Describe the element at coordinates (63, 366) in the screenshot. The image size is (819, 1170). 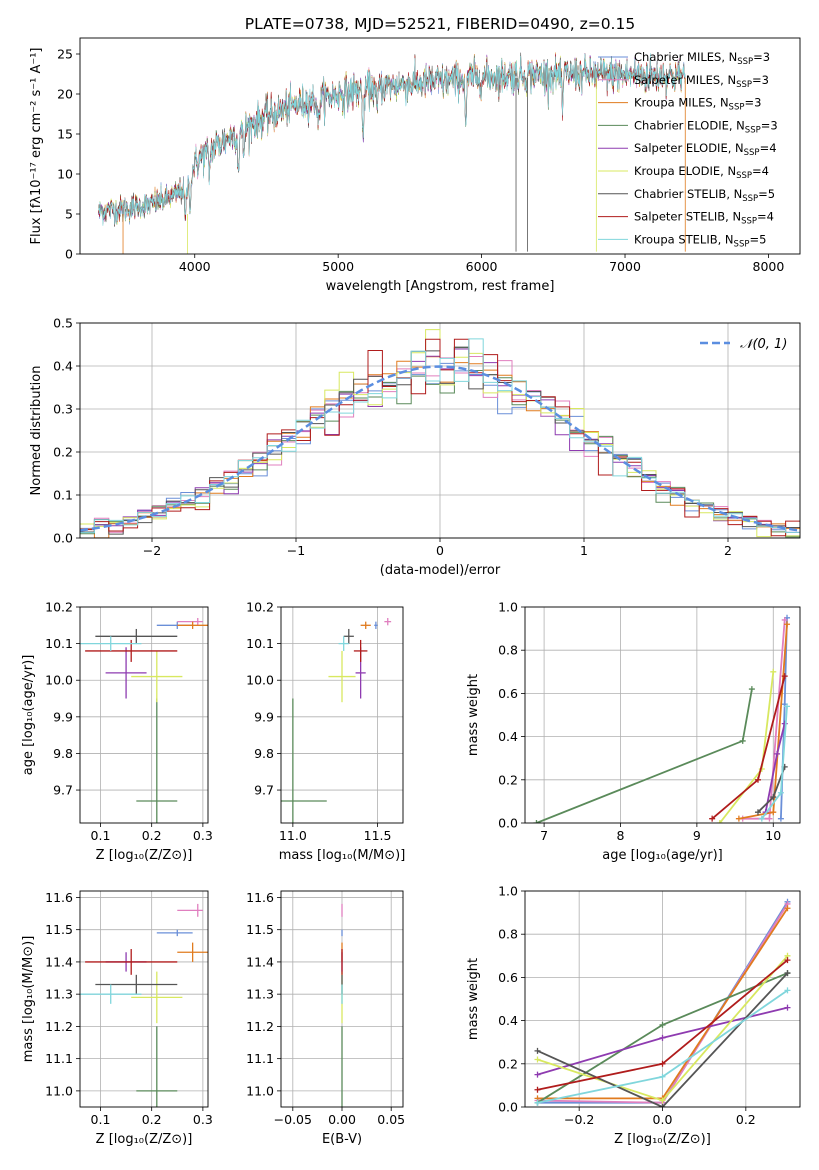
I see `residuals-ytick-label: 0.4` at that location.